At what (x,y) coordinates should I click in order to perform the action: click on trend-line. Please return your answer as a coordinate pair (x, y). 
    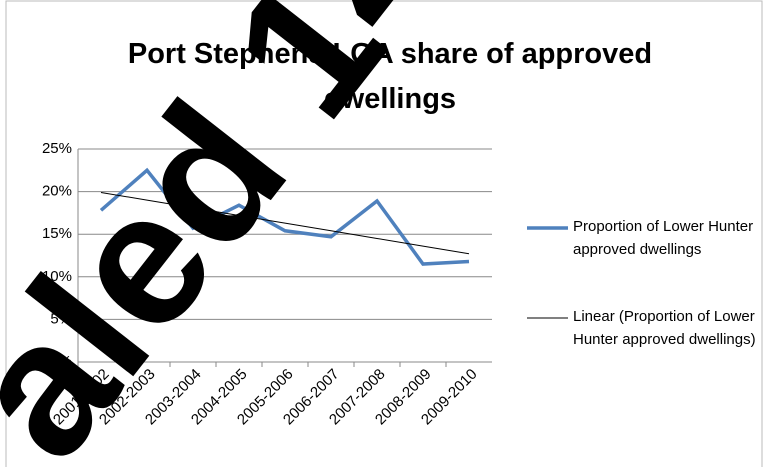
    Looking at the image, I should click on (285, 223).